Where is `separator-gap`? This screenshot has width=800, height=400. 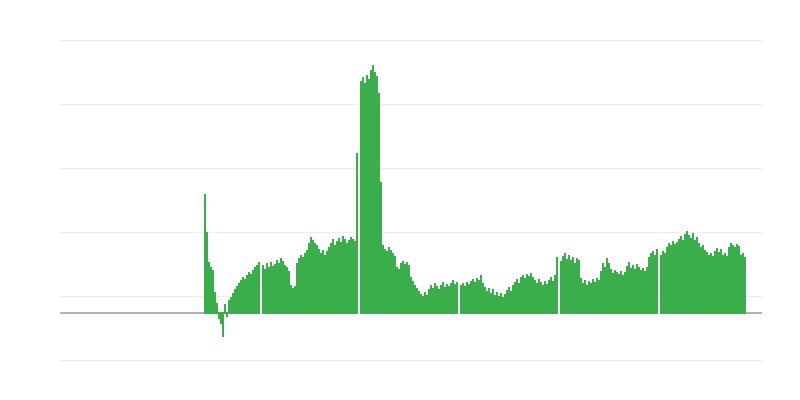 separator-gap is located at coordinates (261, 288).